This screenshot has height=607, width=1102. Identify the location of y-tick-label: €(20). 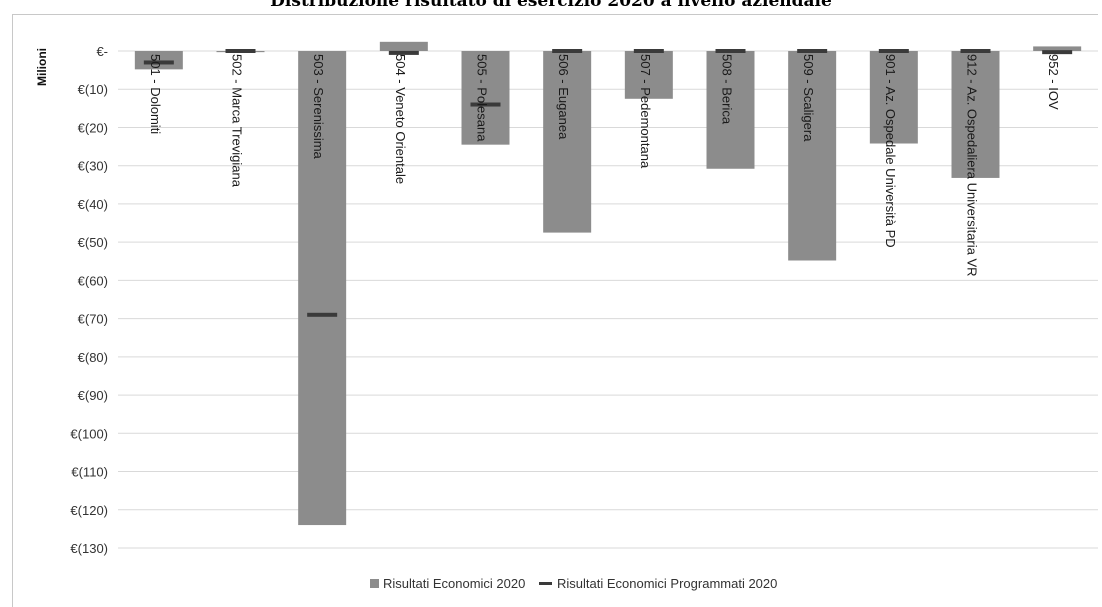
(93, 127).